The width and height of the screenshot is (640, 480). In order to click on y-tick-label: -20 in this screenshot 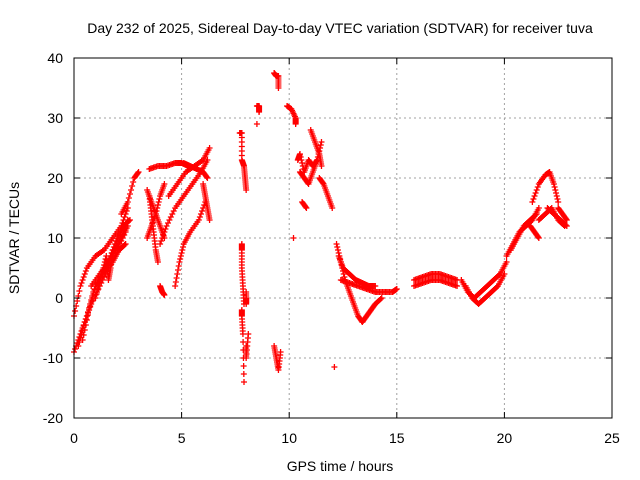, I will do `click(53, 418)`.